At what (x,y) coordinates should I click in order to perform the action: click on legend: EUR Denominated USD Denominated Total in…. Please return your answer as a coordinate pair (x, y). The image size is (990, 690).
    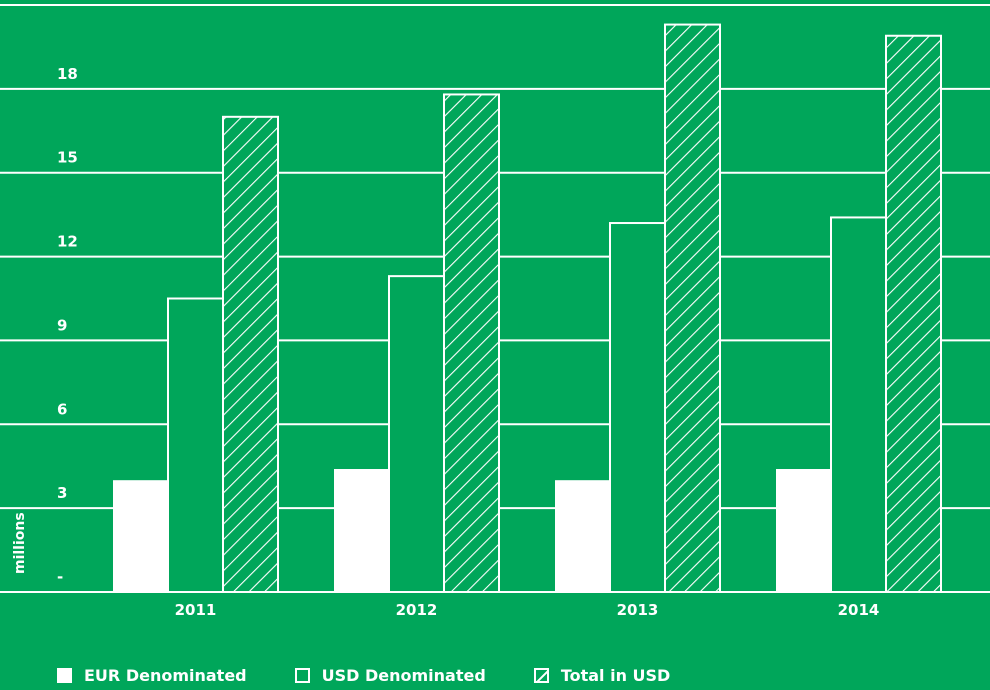
    Looking at the image, I should click on (387, 675).